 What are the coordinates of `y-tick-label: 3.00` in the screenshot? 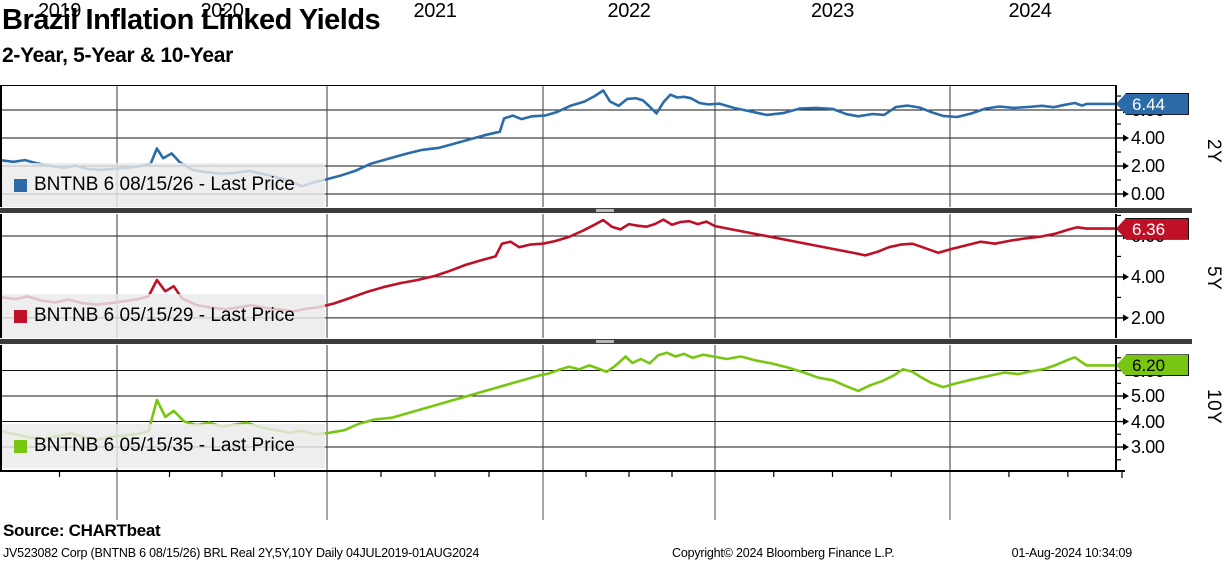 It's located at (1148, 447).